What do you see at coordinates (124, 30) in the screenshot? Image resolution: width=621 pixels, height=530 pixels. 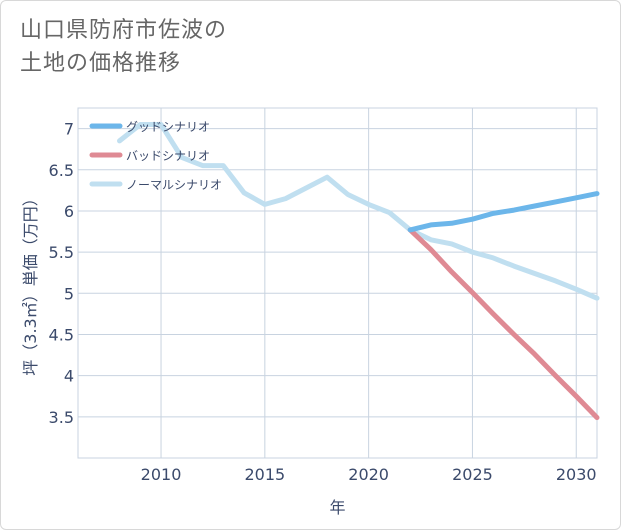 I see `chart-title-line-1: 山口県防府市佐波の` at bounding box center [124, 30].